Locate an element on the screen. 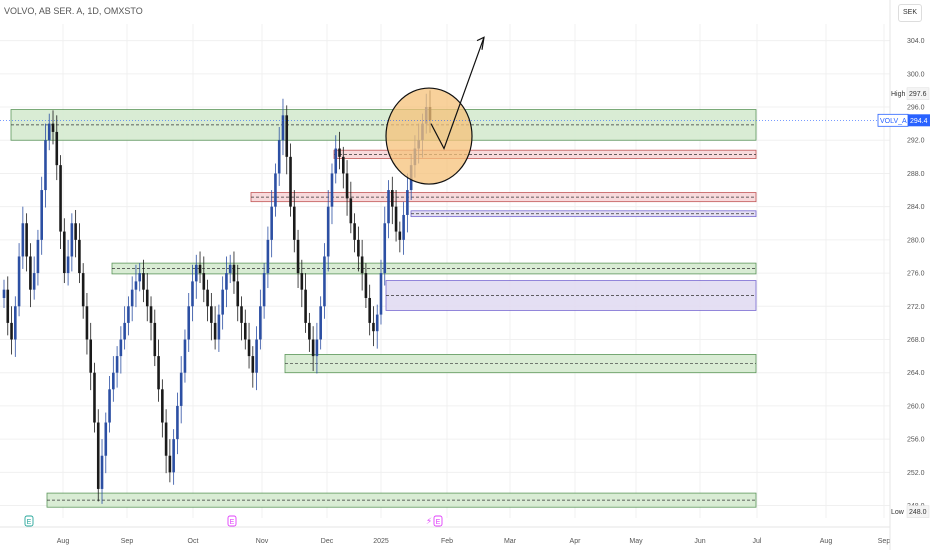 Image resolution: width=932 pixels, height=555 pixels. current-price-tag: 294.4 is located at coordinates (919, 121).